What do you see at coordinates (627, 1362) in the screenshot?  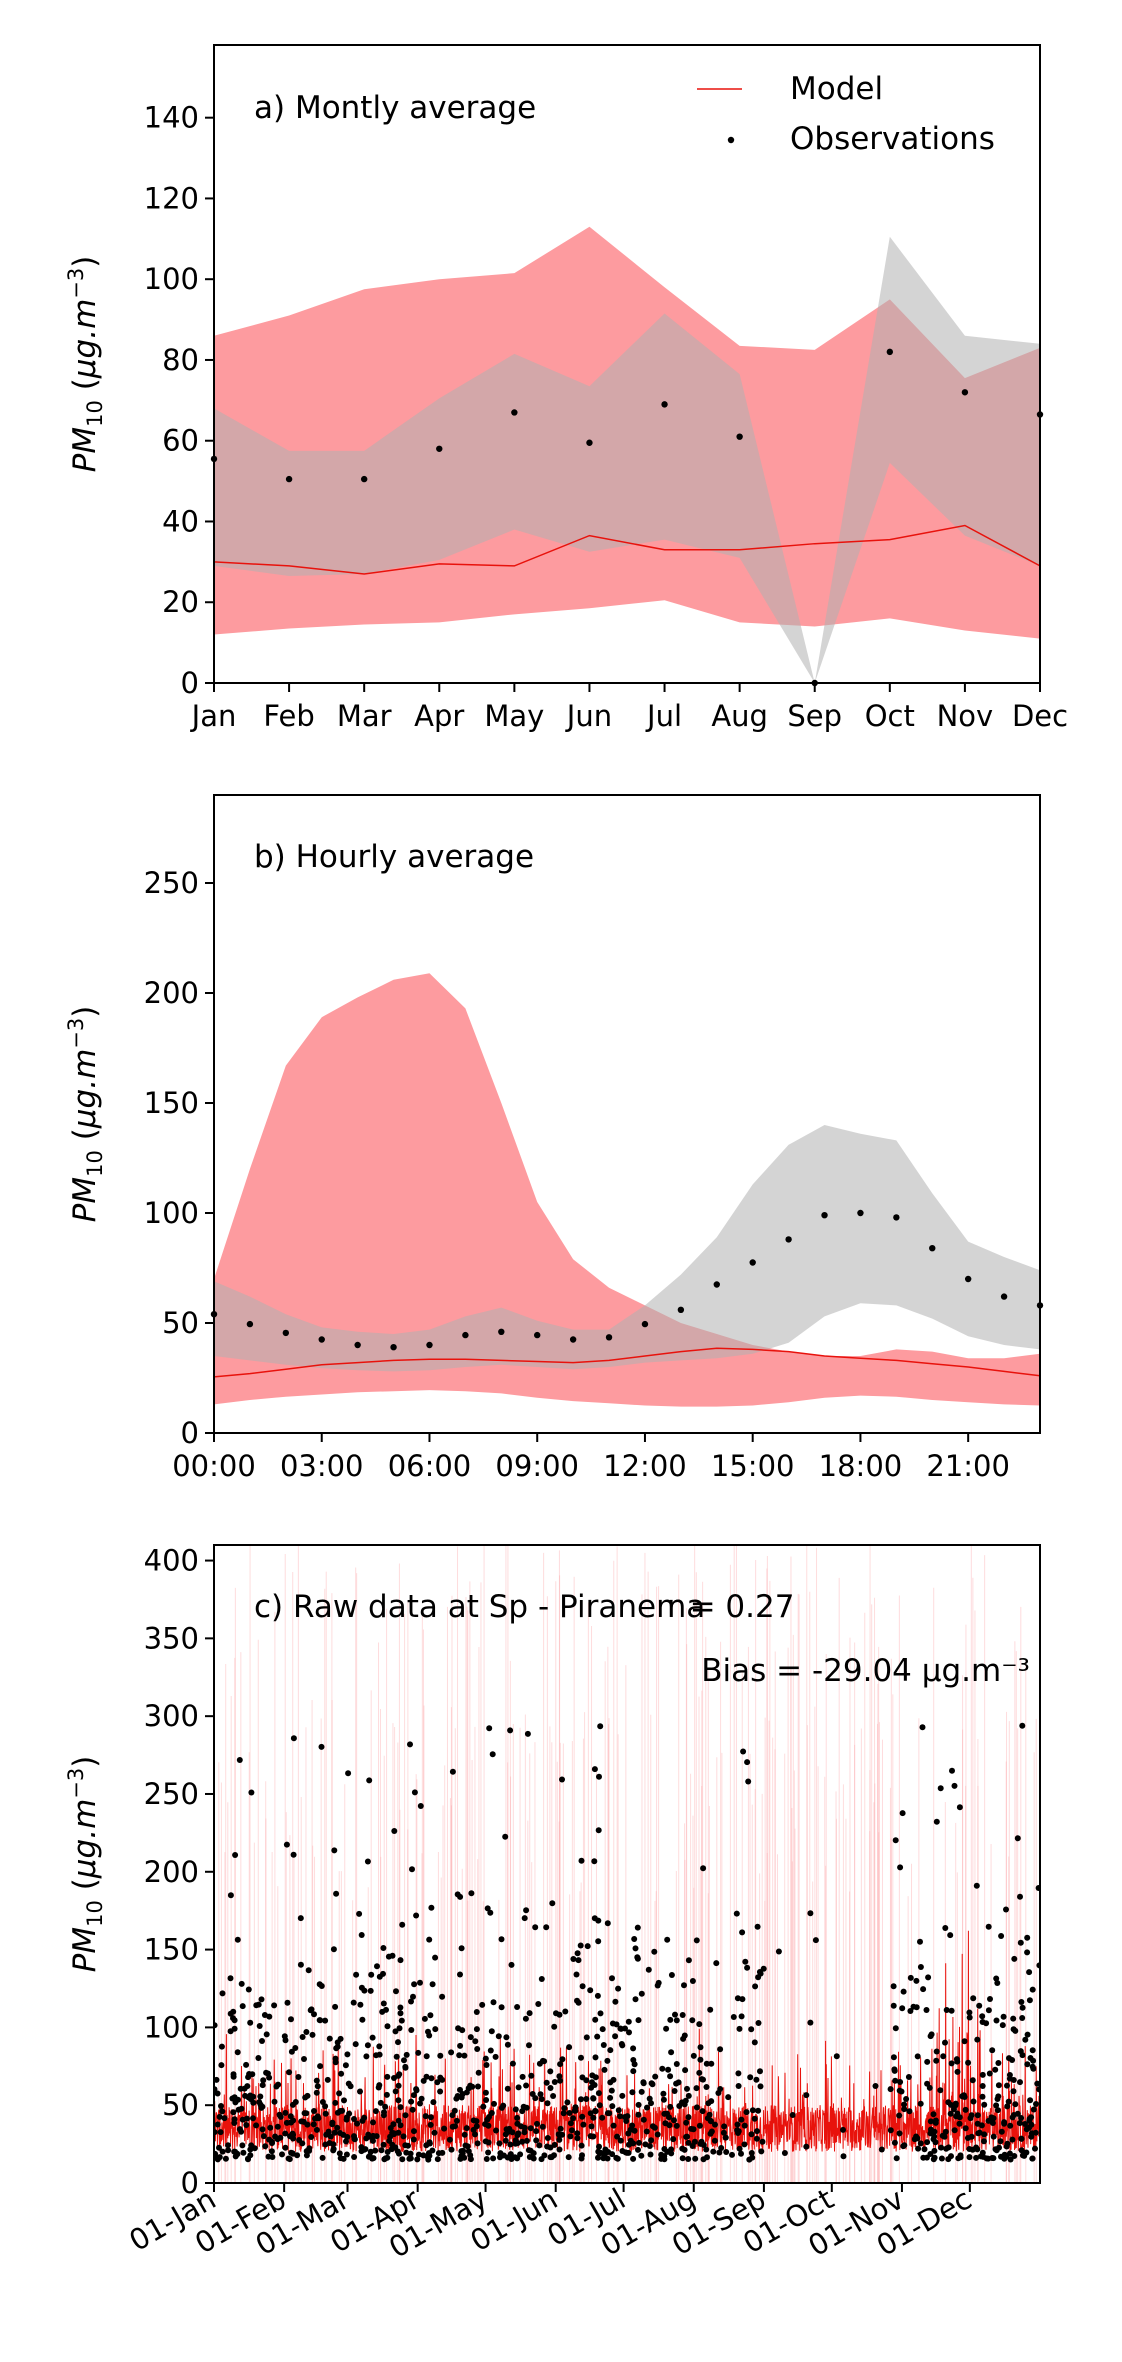 I see `model-line` at bounding box center [627, 1362].